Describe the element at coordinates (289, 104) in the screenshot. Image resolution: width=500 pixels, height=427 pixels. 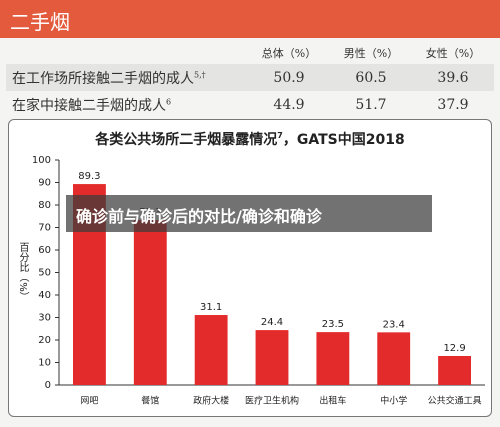
I see `cell: 44.9` at that location.